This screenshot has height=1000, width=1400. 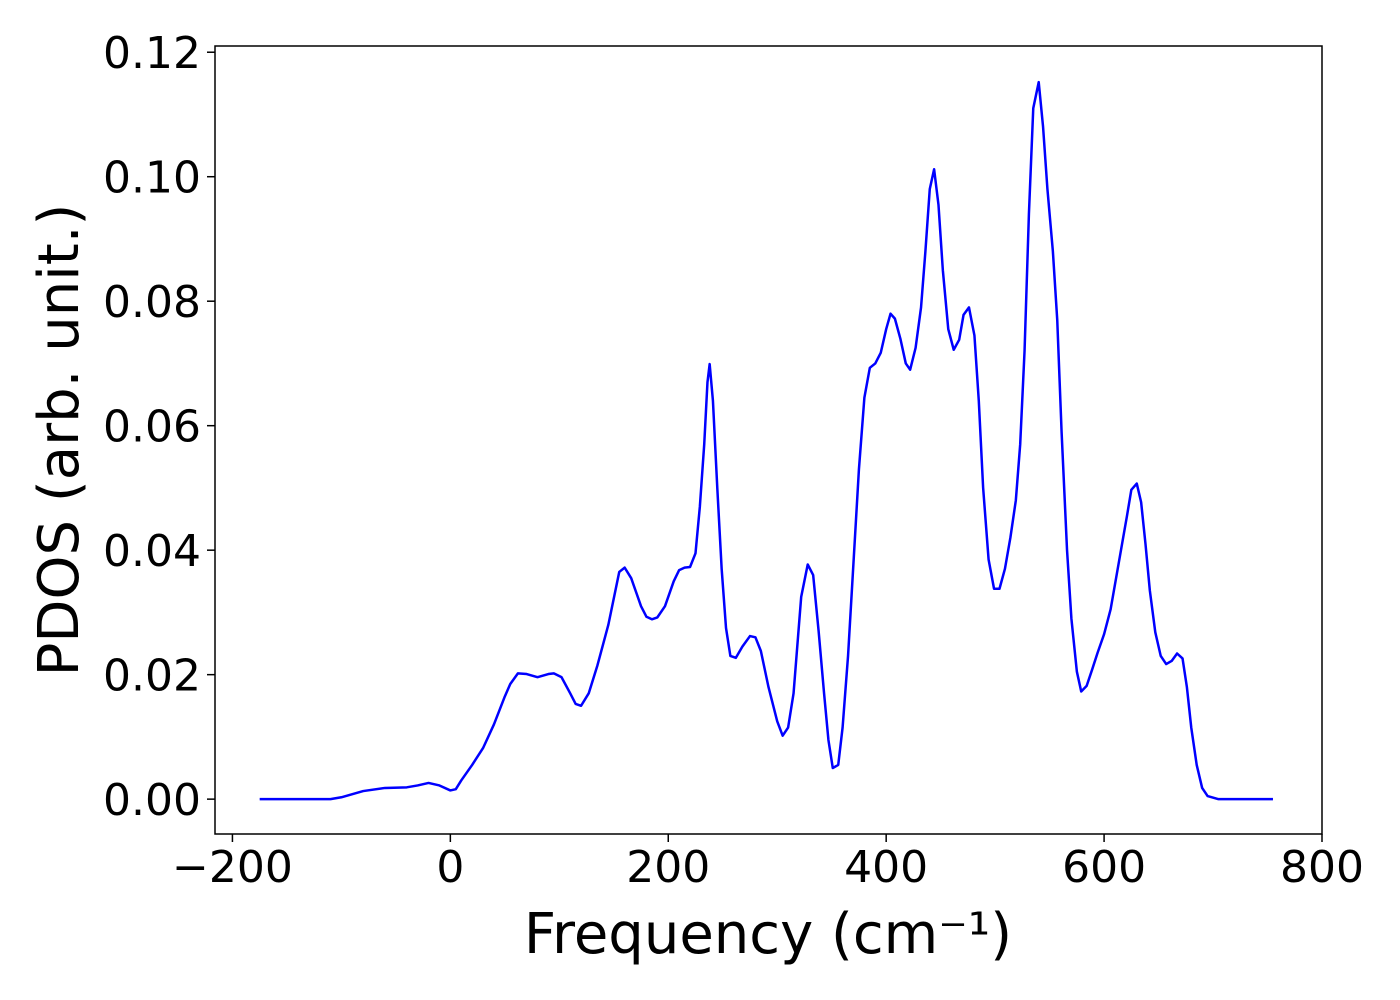 I want to click on x-tick-label: −200, so click(x=232, y=867).